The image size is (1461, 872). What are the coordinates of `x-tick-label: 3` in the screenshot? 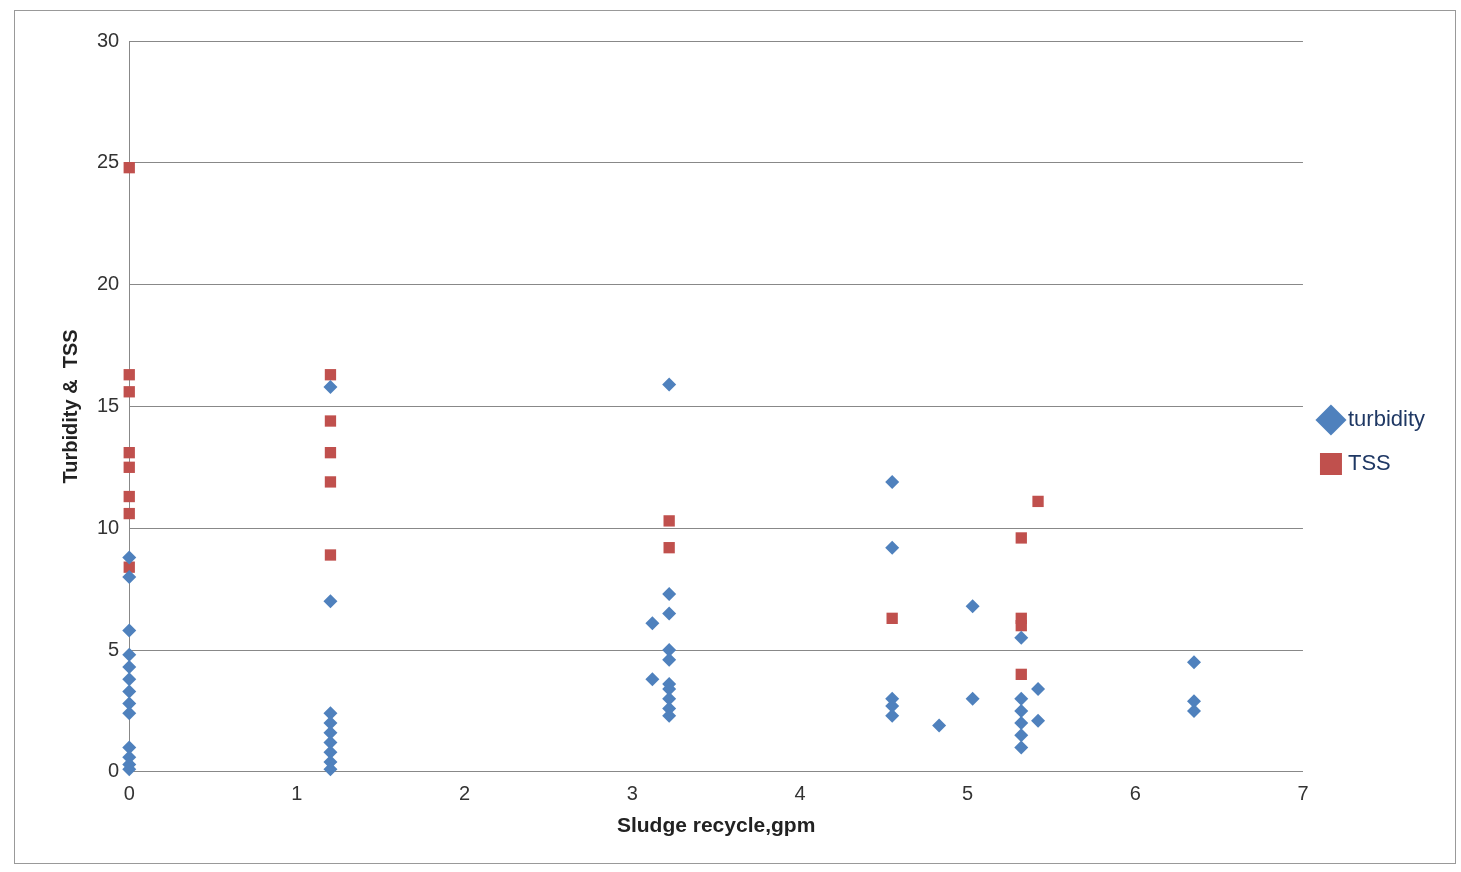 It's located at (632, 793).